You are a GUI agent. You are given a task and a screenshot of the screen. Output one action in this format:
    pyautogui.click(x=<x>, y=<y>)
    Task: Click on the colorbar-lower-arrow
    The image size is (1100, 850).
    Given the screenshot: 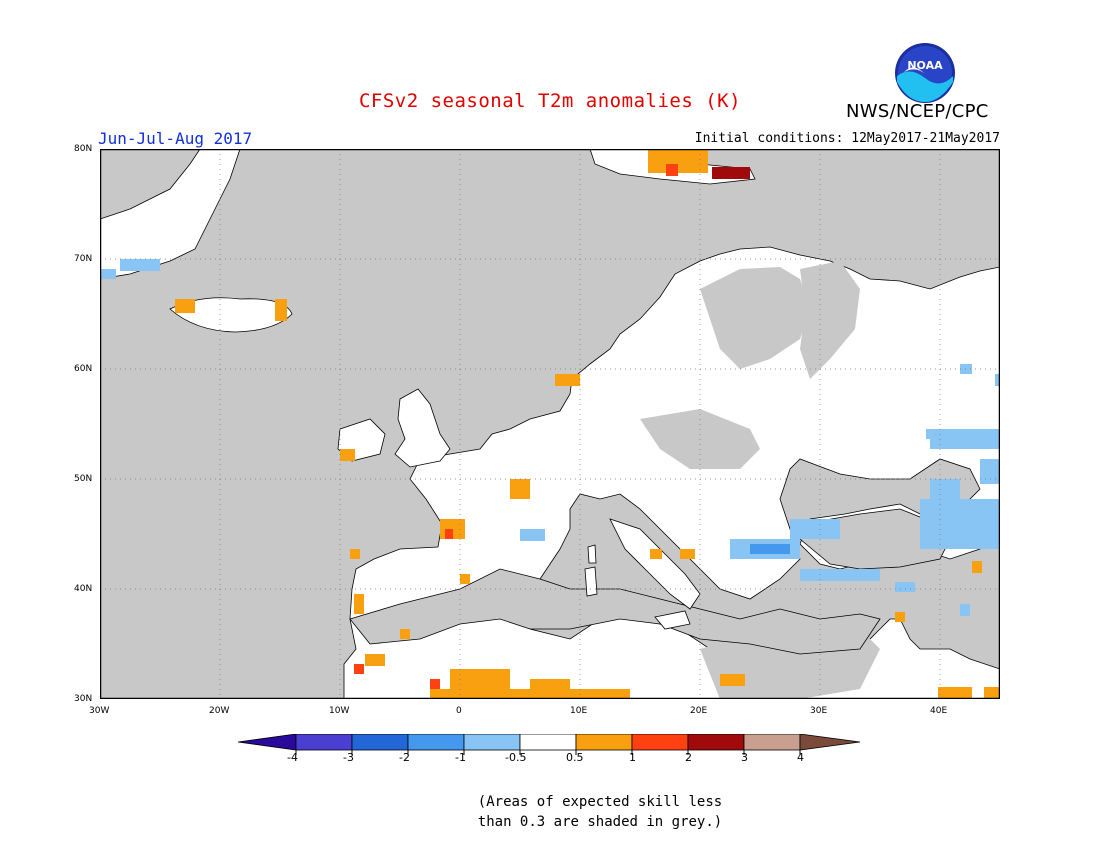 What is the action you would take?
    pyautogui.click(x=267, y=742)
    